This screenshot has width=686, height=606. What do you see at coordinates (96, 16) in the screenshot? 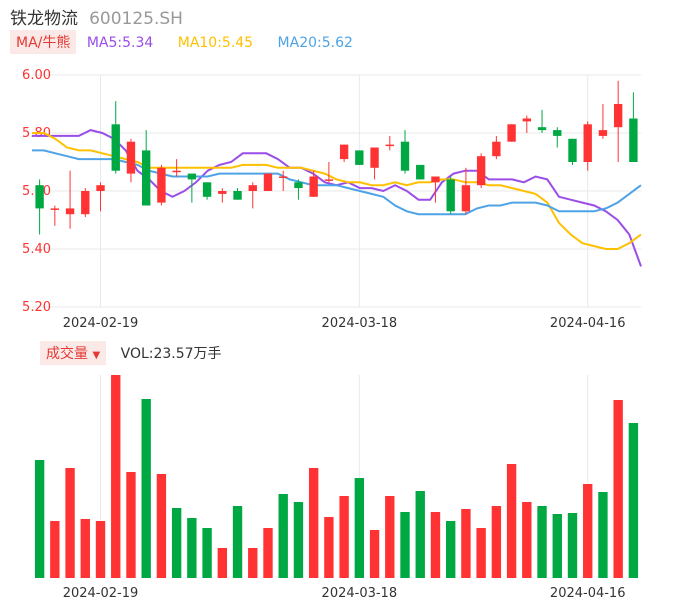
I see `stock-header: 铁龙物流 600125.SH` at bounding box center [96, 16].